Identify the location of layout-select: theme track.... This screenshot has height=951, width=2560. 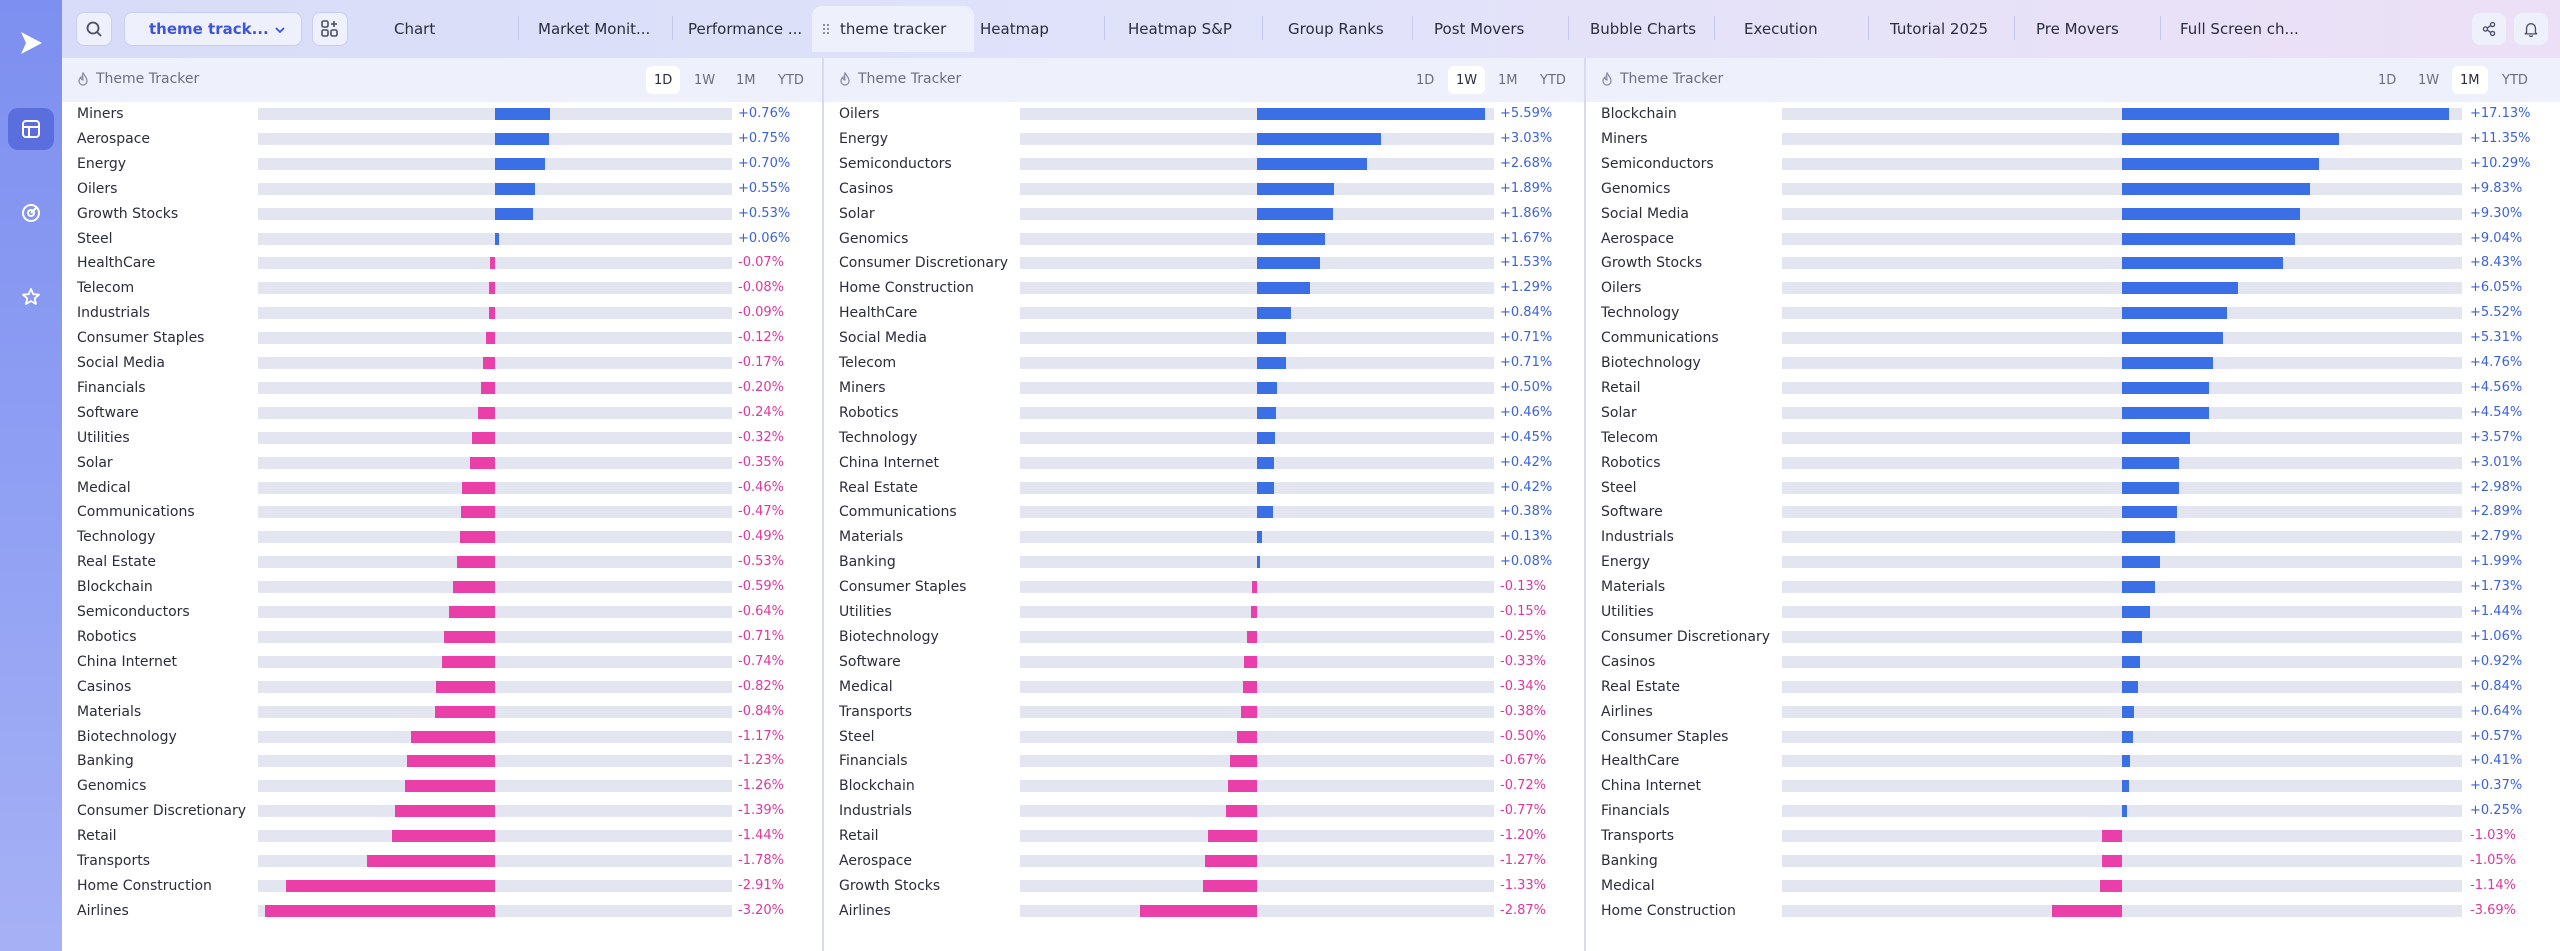
(213, 29).